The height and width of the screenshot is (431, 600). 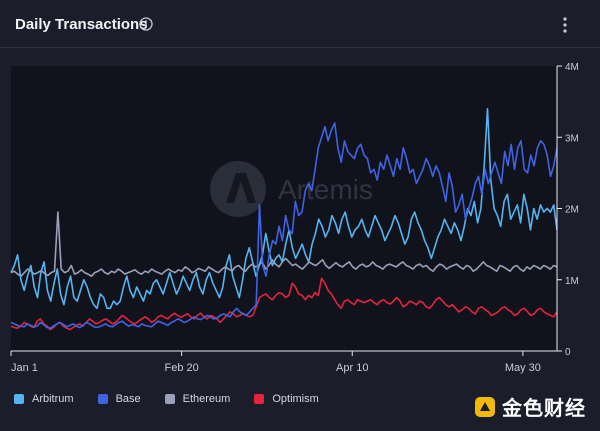 I want to click on chart-title: Daily Transactions, so click(x=81, y=24).